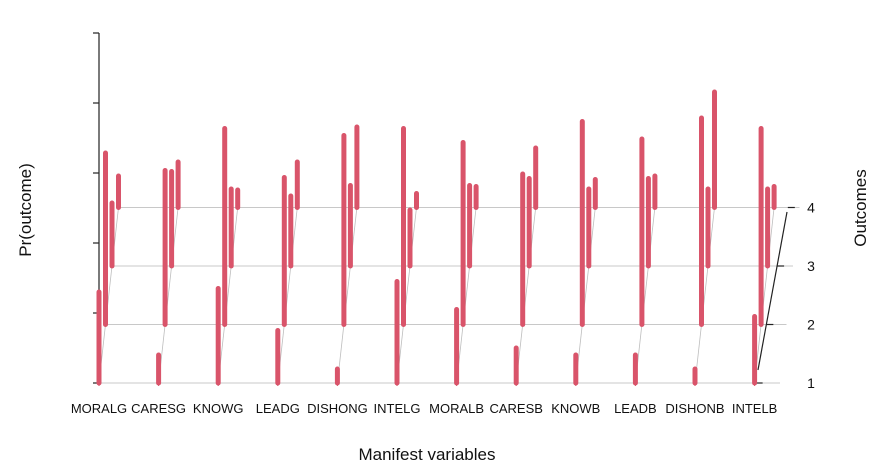 This screenshot has width=886, height=468. What do you see at coordinates (218, 408) in the screenshot?
I see `x-tick-label: KNOWG` at bounding box center [218, 408].